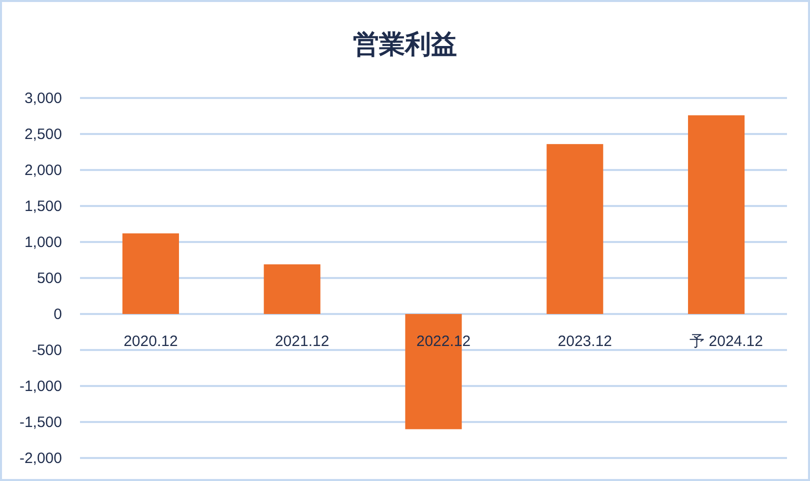 This screenshot has height=481, width=810. What do you see at coordinates (43, 170) in the screenshot?
I see `y-tick-label: 2,000` at bounding box center [43, 170].